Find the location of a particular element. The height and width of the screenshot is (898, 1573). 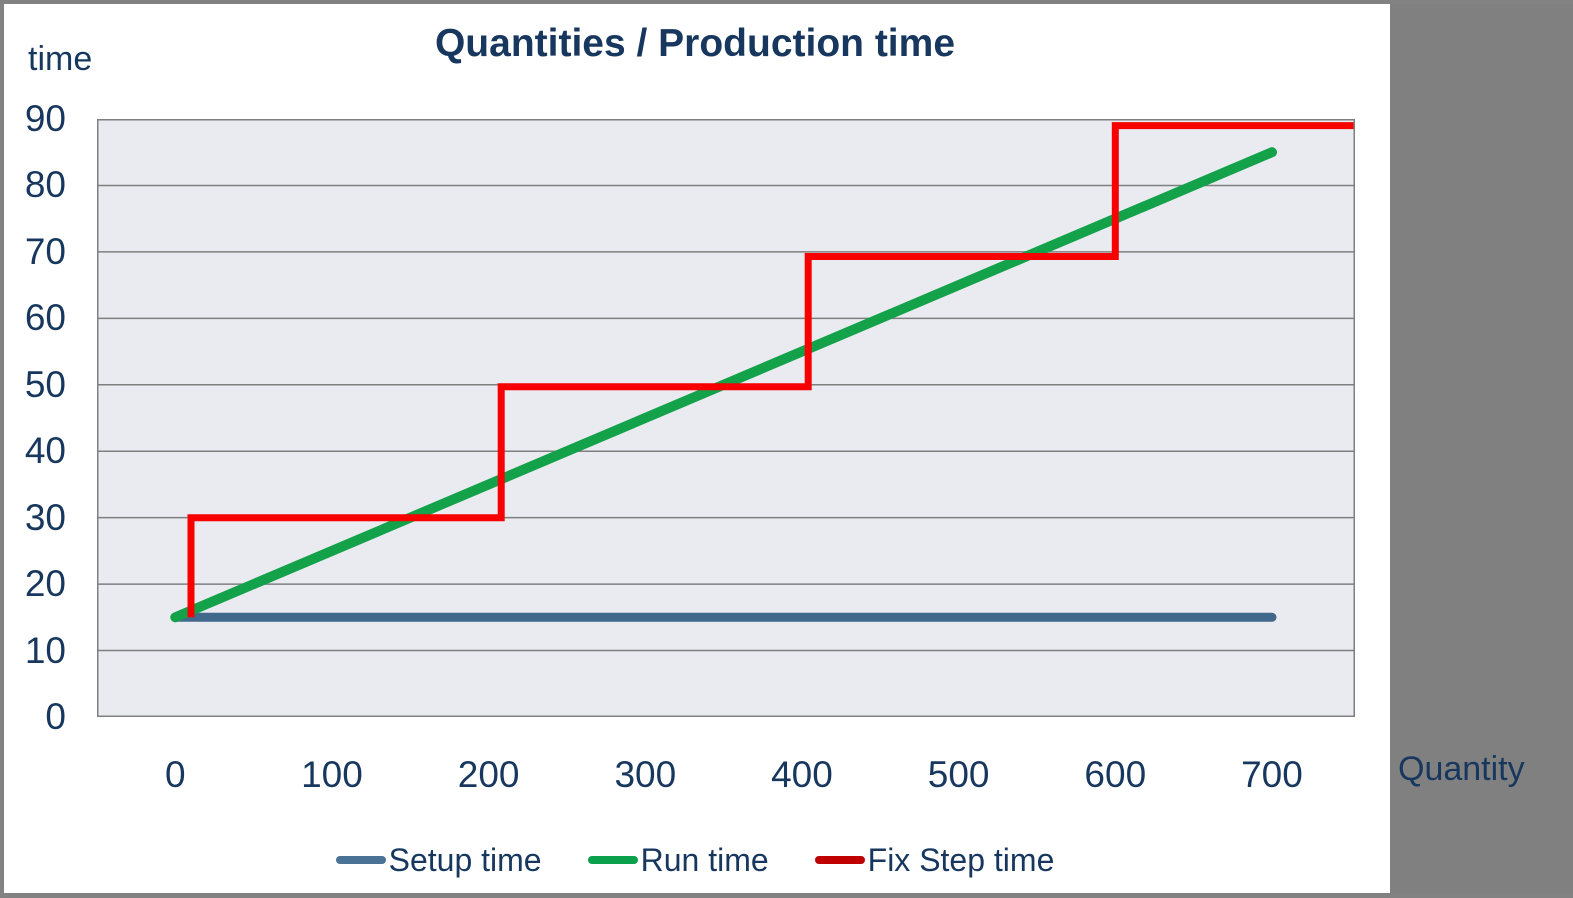

x-tick-label-200: 200 is located at coordinates (488, 774).